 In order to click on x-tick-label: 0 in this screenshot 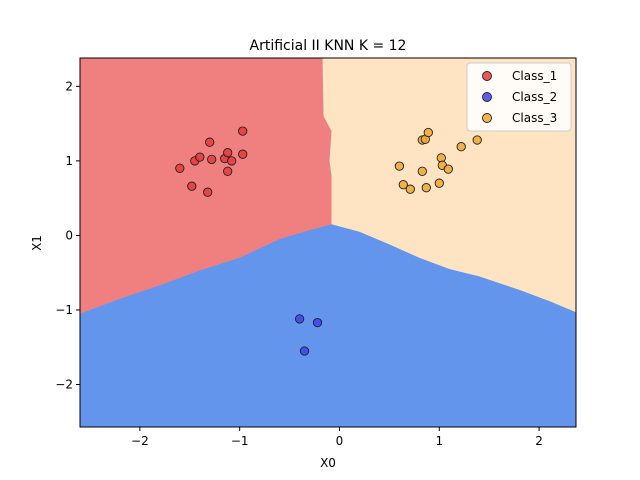, I will do `click(340, 441)`.